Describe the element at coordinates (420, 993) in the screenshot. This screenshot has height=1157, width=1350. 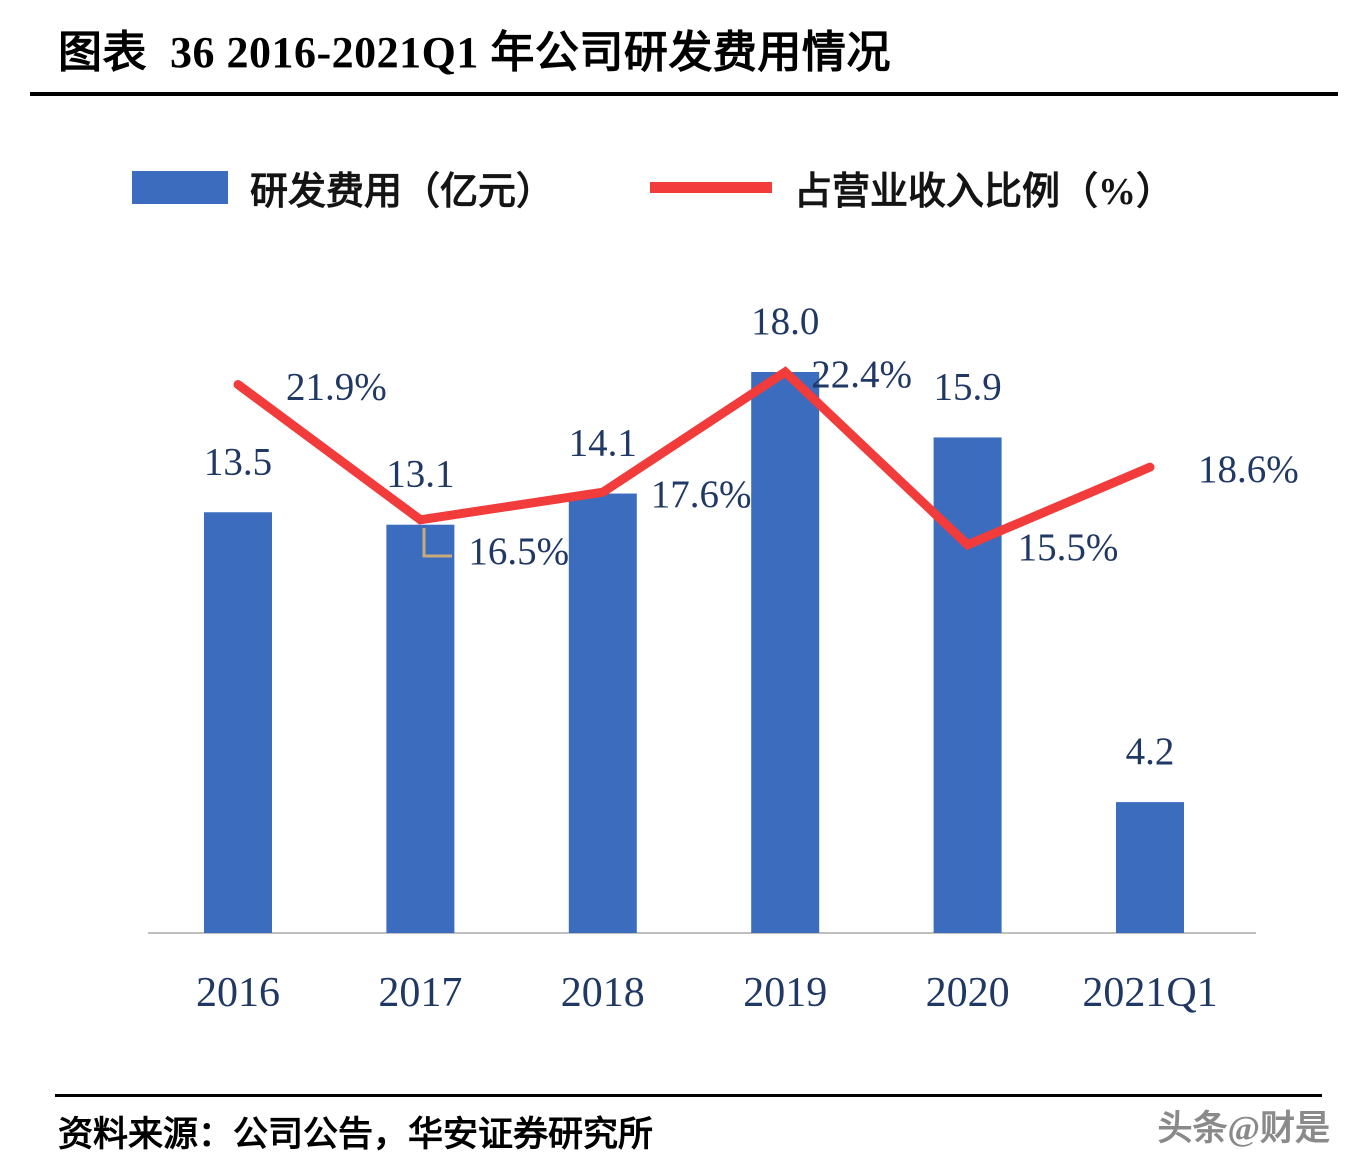
I see `category-label: 2017` at that location.